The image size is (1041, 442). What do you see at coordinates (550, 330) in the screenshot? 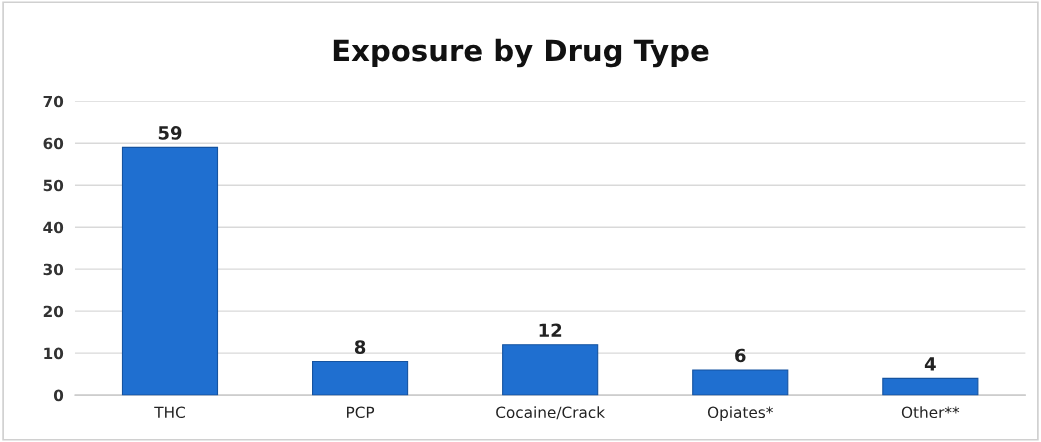
I see `data-label: 12` at bounding box center [550, 330].